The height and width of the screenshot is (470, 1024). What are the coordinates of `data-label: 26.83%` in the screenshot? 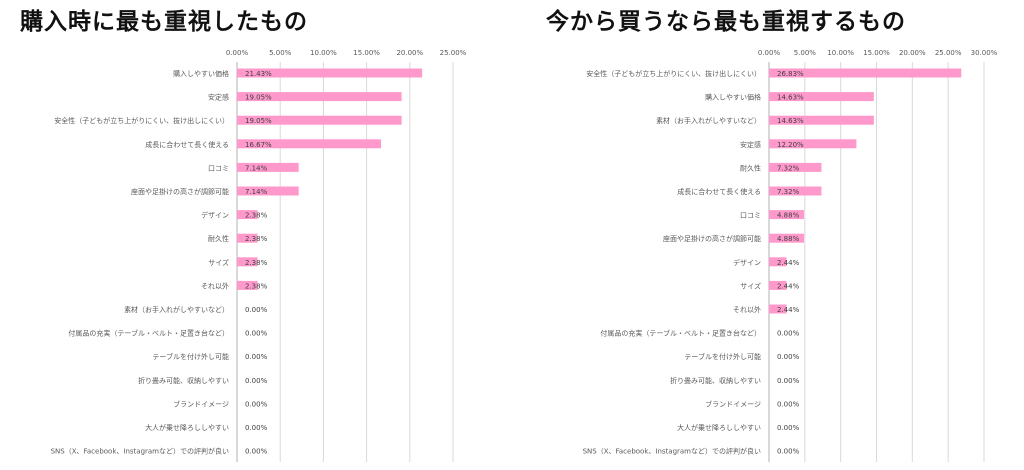 It's located at (790, 74).